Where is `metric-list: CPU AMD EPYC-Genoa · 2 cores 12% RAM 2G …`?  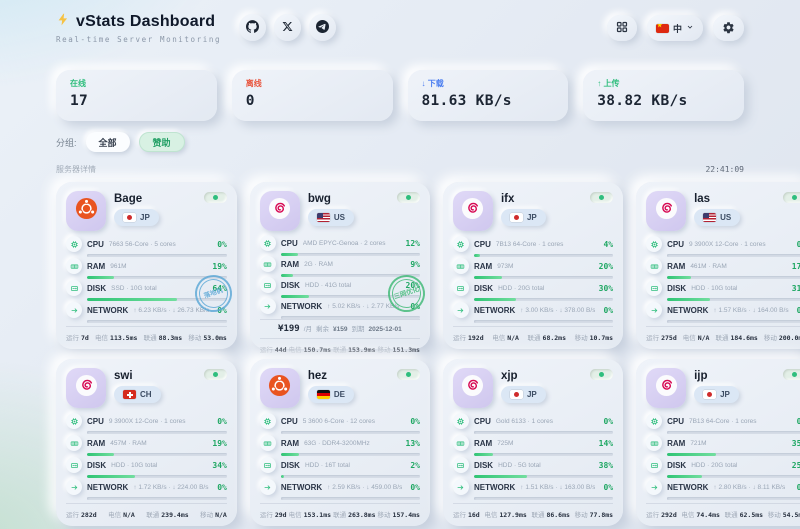
metric-list: CPU AMD EPYC-Genoa · 2 cores 12% RAM 2G … is located at coordinates (339, 277).